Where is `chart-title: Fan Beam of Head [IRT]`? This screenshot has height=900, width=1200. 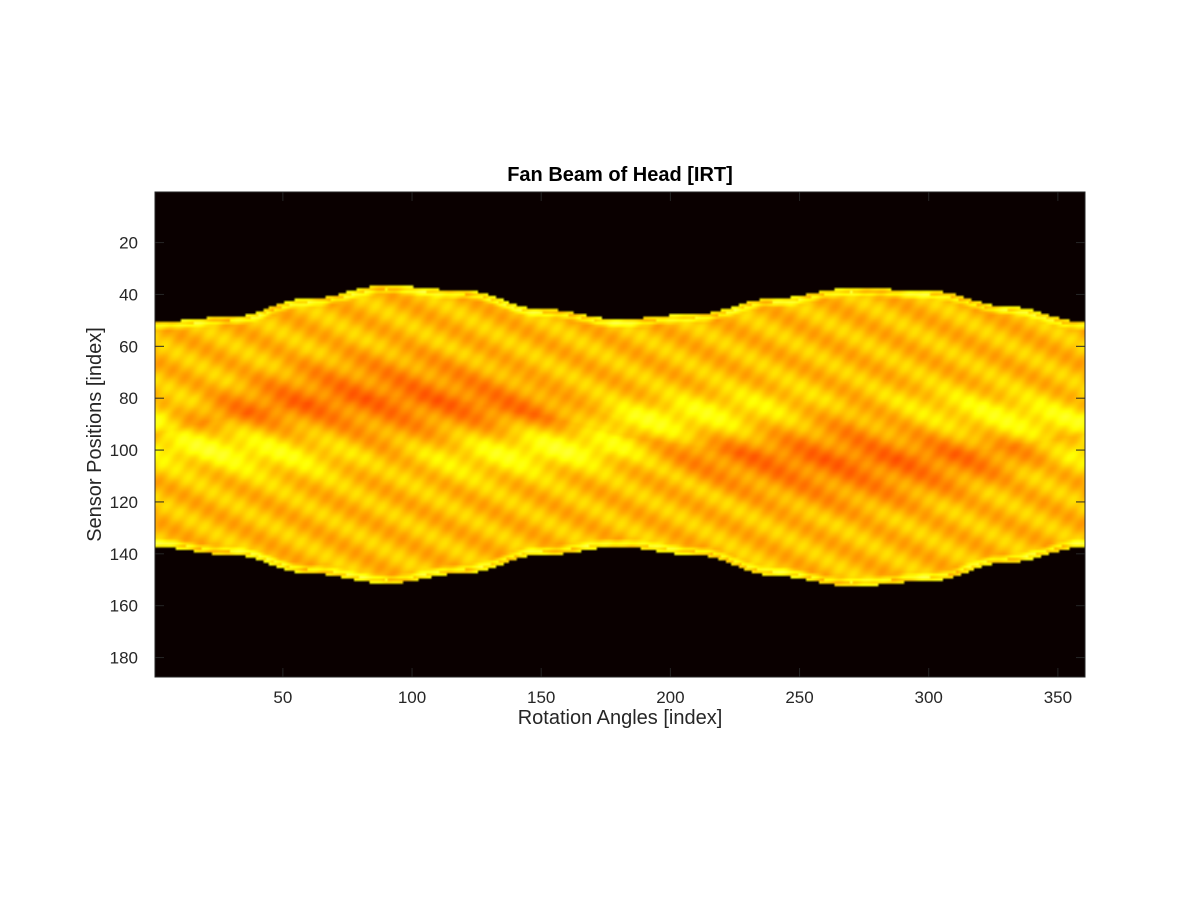
chart-title: Fan Beam of Head [IRT] is located at coordinates (620, 175).